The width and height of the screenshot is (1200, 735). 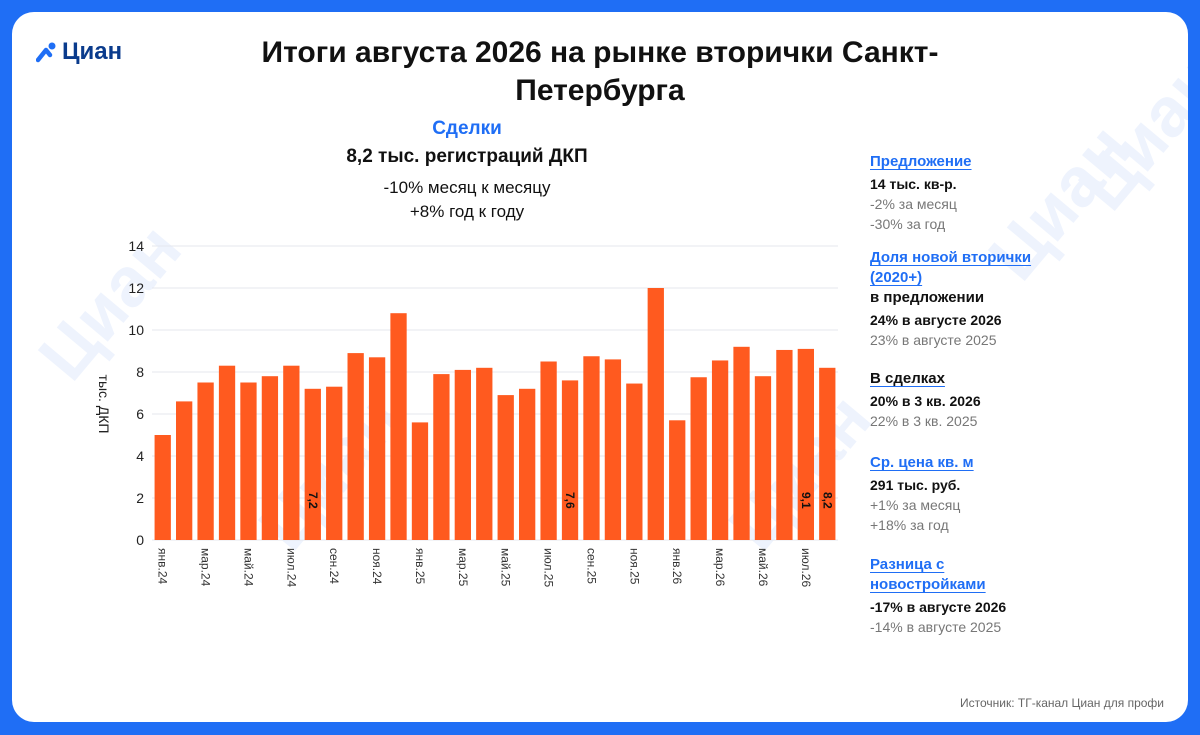 I want to click on price-link: Ср. цена кв. м, so click(x=922, y=462).